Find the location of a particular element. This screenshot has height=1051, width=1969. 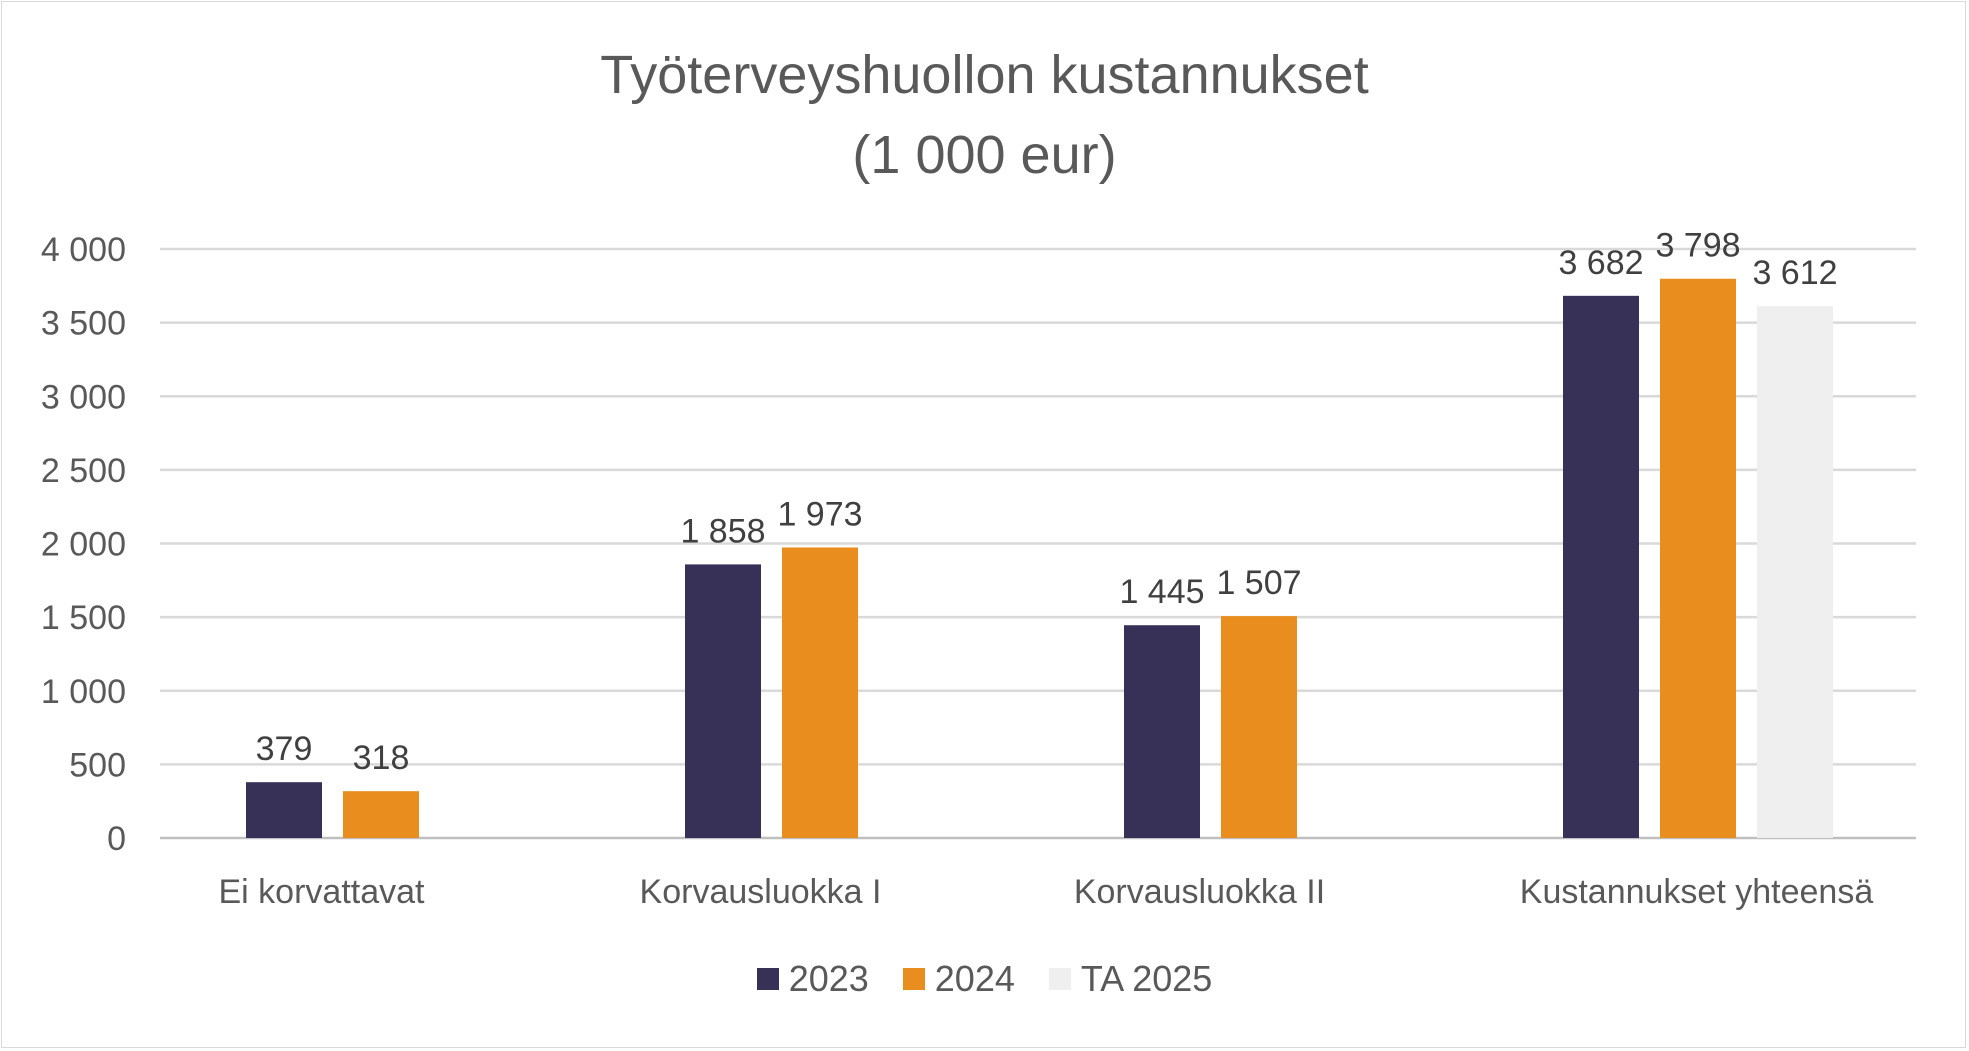

data-label: 318 is located at coordinates (381, 758).